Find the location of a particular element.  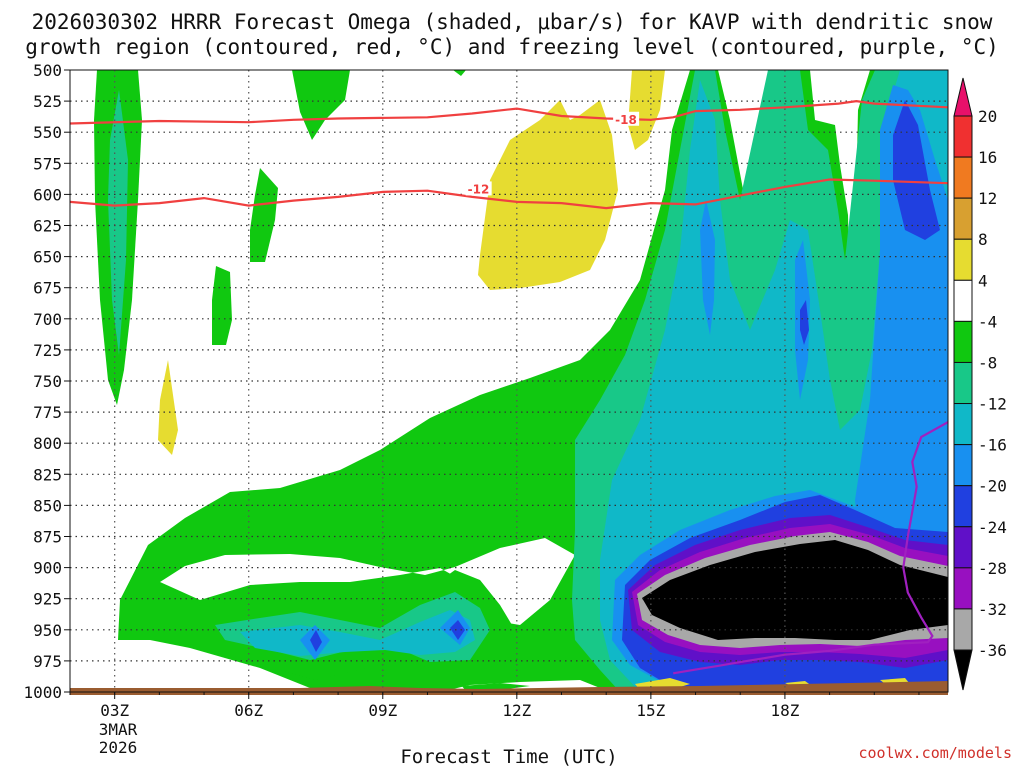

omega-fill-strong-ascent-lower-band is located at coordinates (357, 633).